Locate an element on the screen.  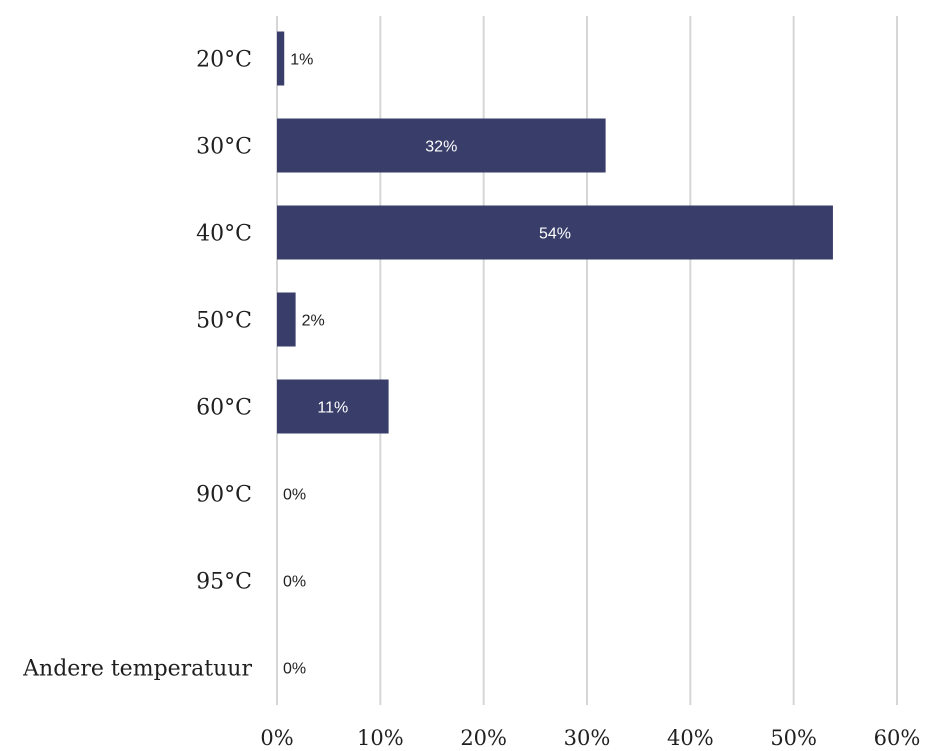
x-axis-tick-labels: 0% 10% 20% 30% 40% 50% 60% is located at coordinates (590, 738).